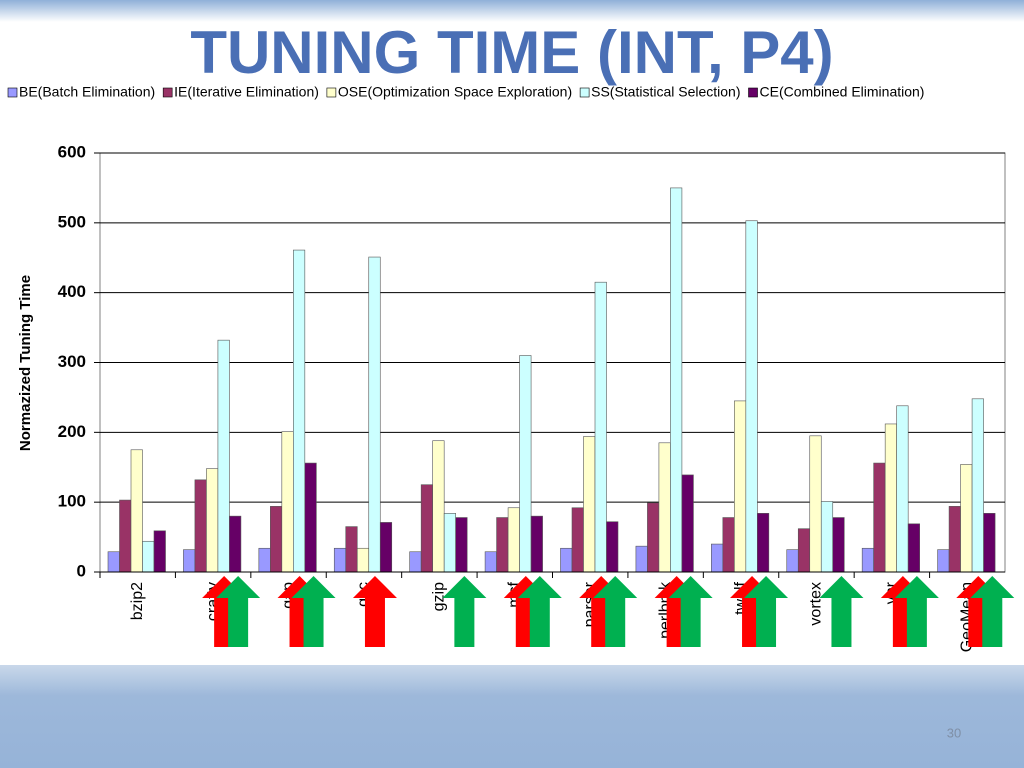  I want to click on y-tick-label: 200, so click(72, 431).